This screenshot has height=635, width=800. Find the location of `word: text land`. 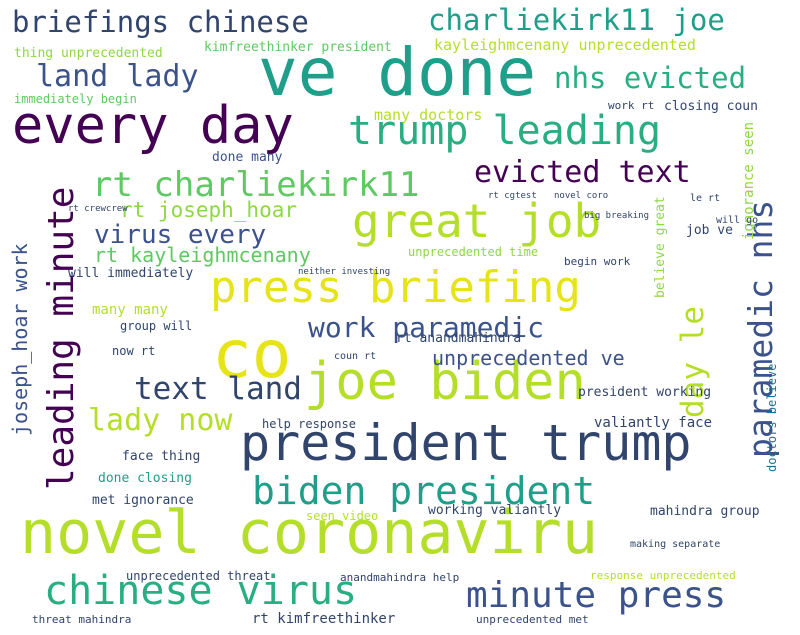

word: text land is located at coordinates (218, 389).